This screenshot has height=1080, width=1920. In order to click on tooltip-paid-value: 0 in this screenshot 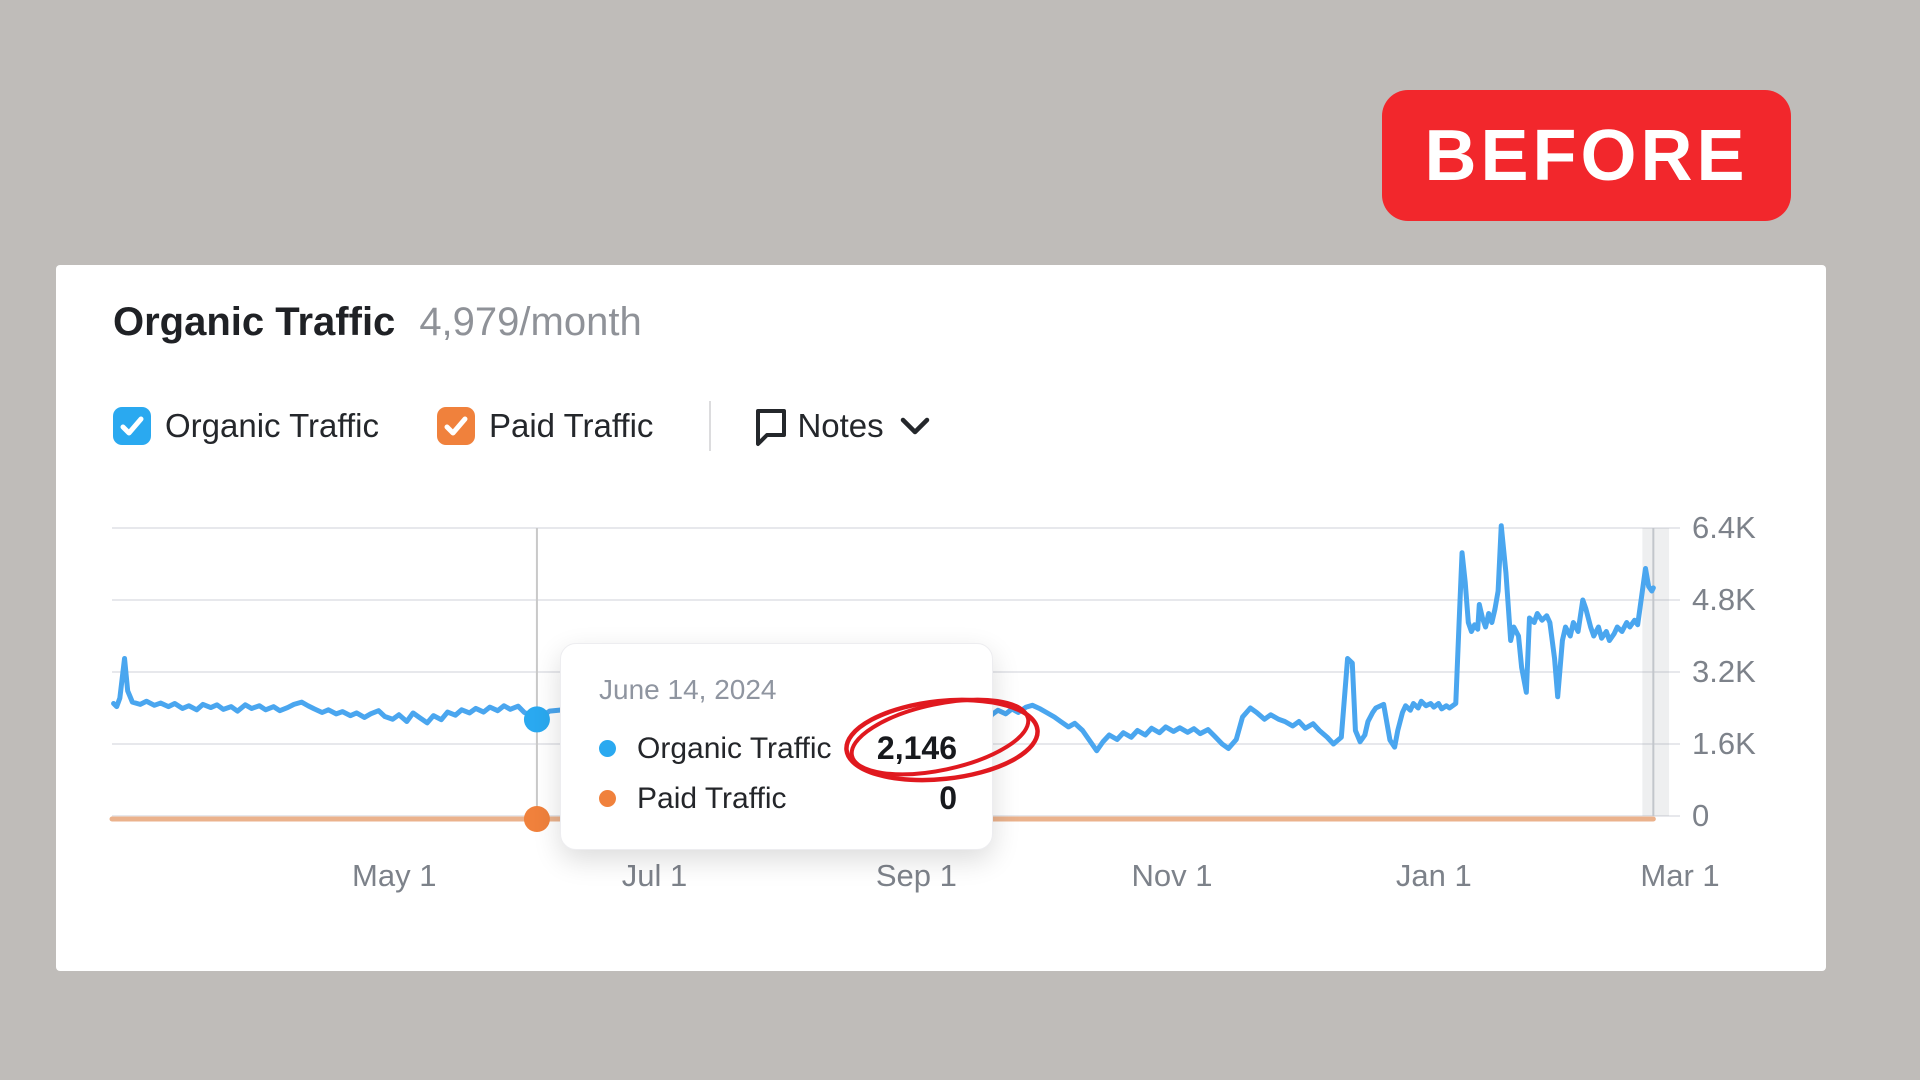, I will do `click(948, 798)`.